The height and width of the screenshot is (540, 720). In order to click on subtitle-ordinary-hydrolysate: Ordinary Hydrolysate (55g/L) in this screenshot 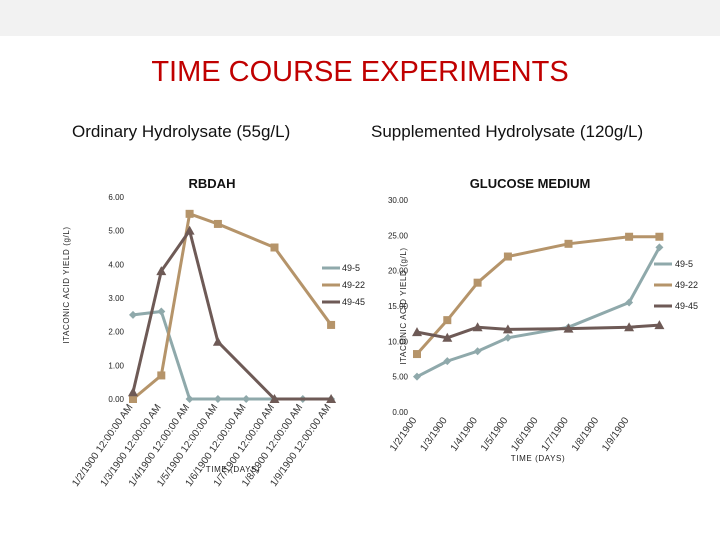, I will do `click(181, 131)`.